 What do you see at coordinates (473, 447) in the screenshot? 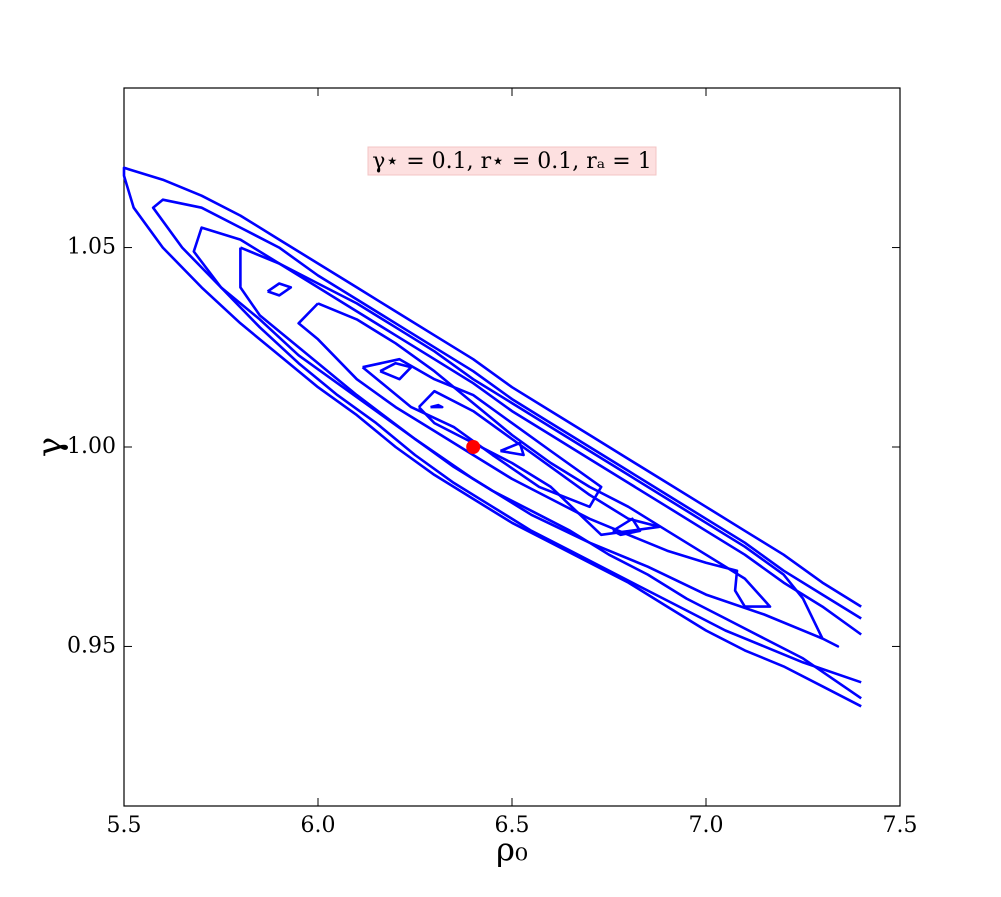
I see `point` at bounding box center [473, 447].